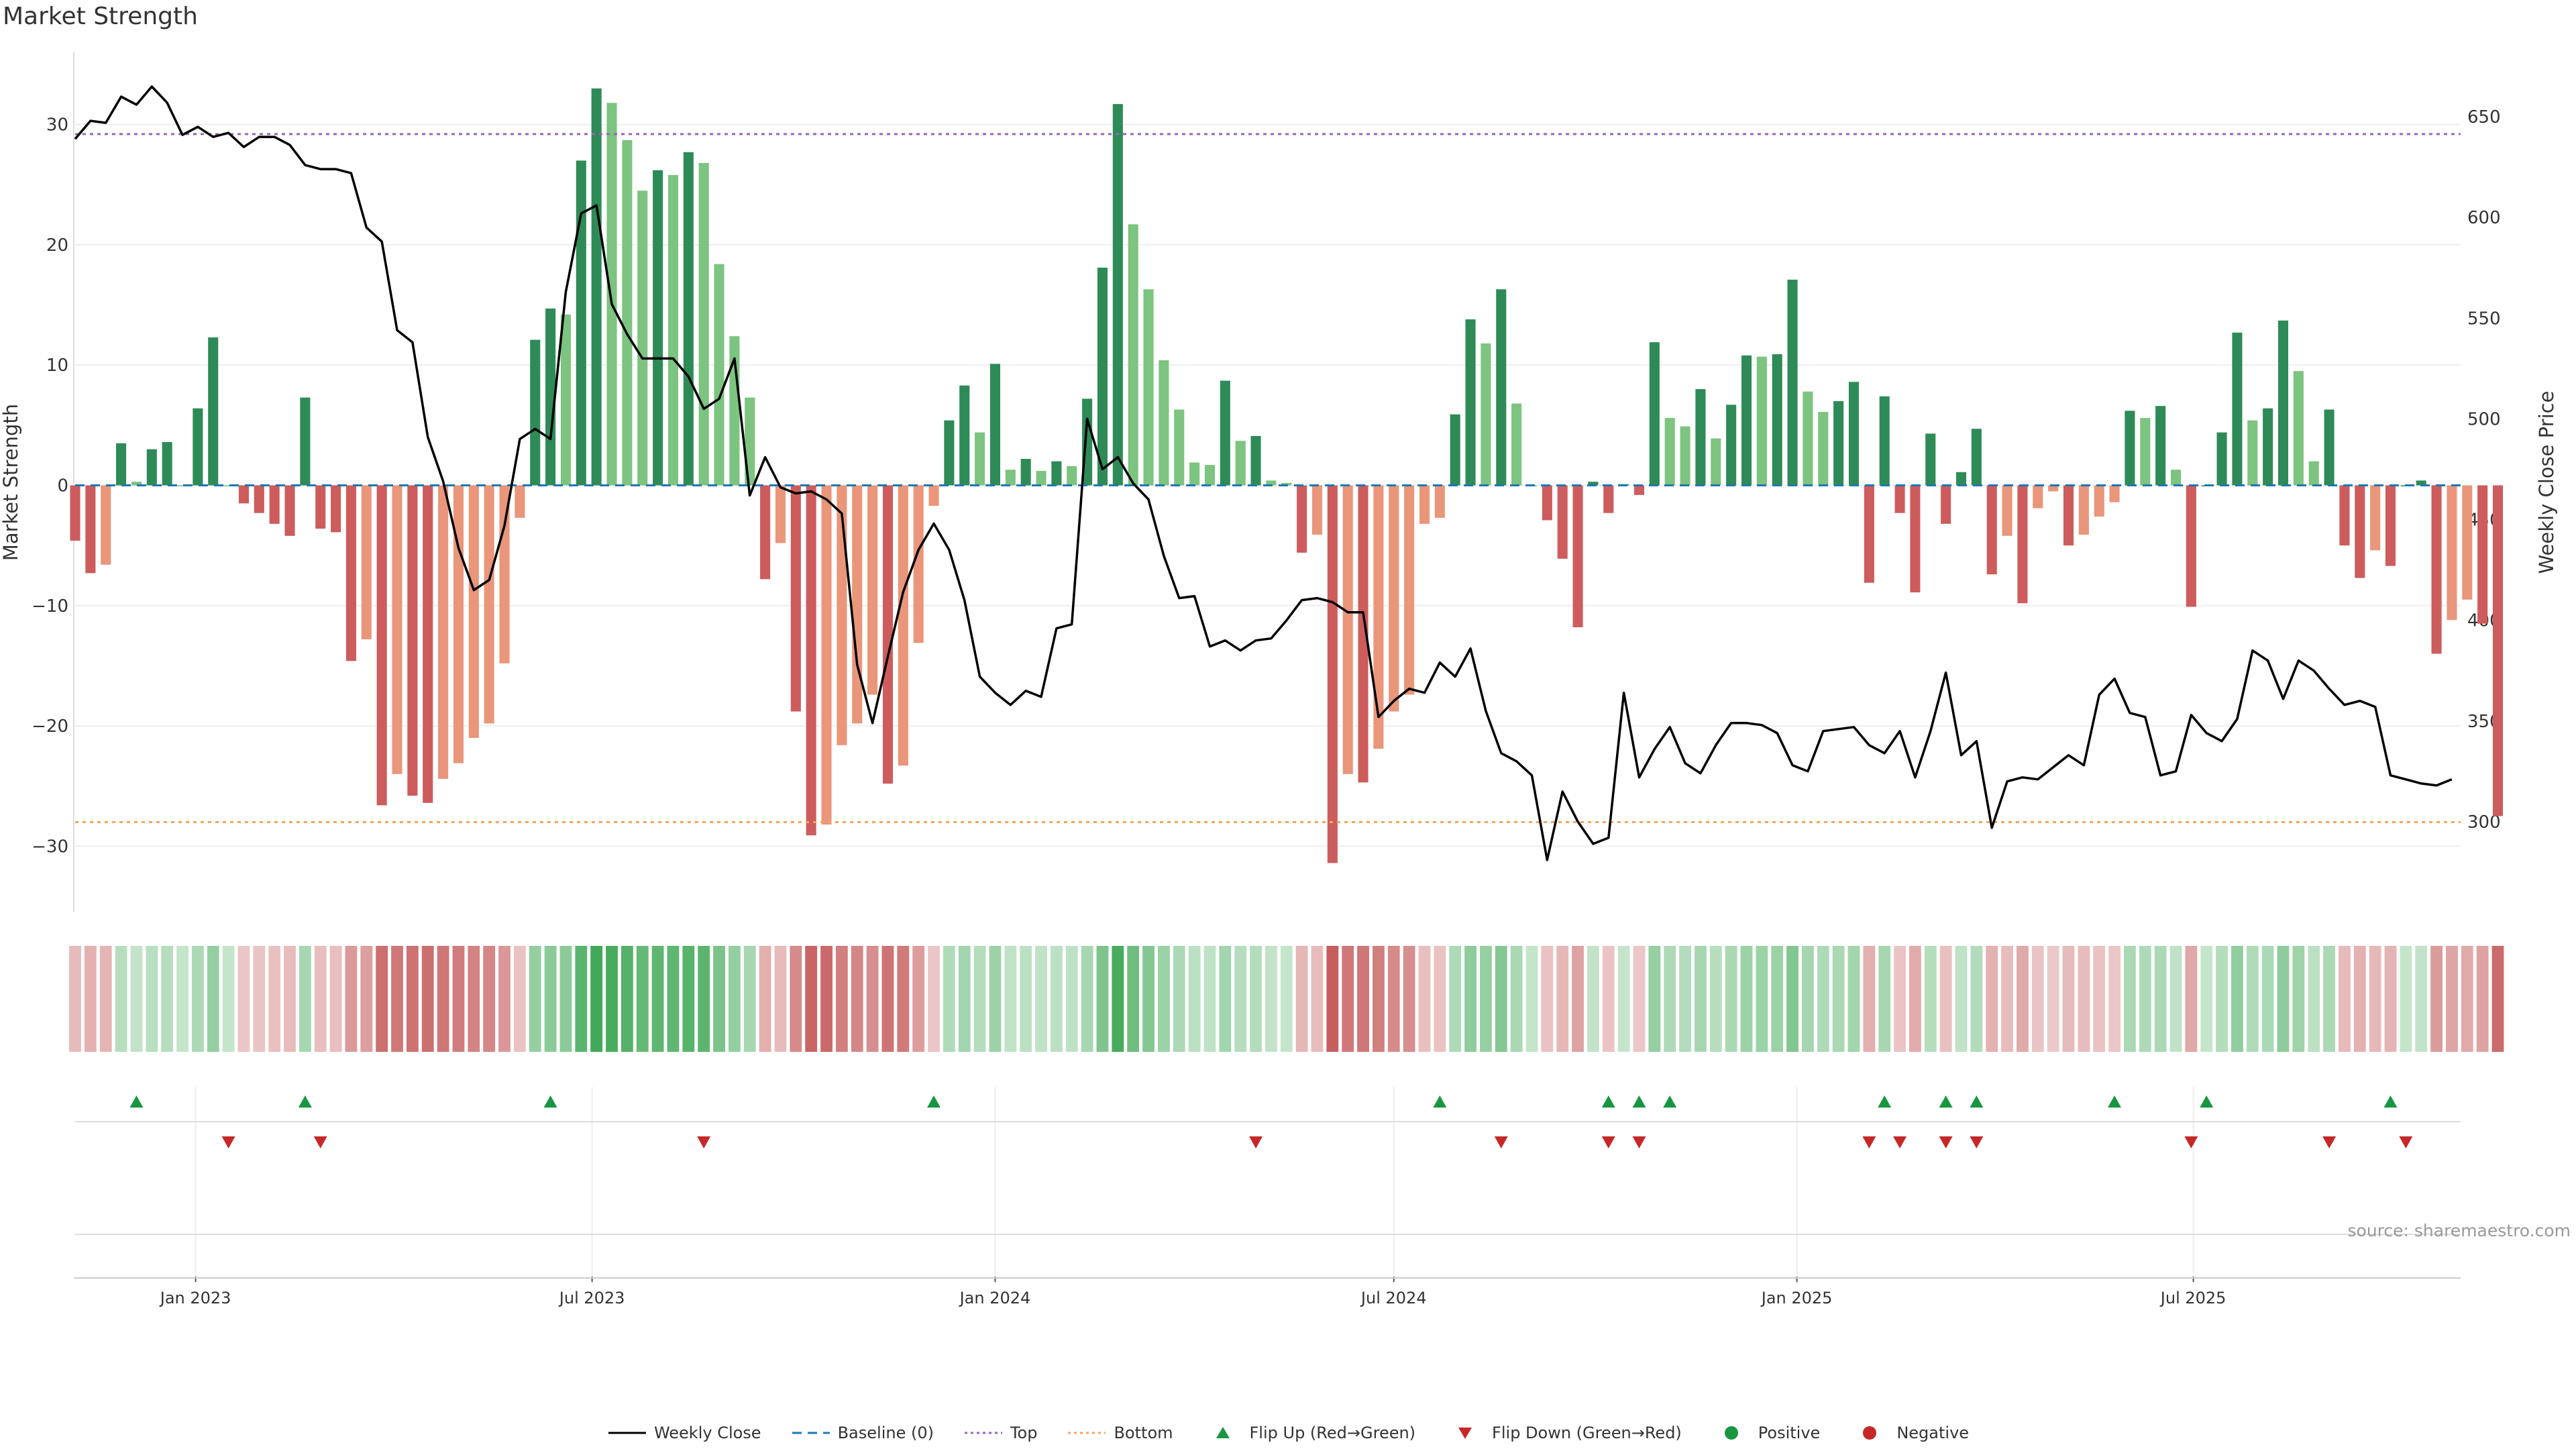  What do you see at coordinates (983, 1433) in the screenshot?
I see `dotted-line-icon` at bounding box center [983, 1433].